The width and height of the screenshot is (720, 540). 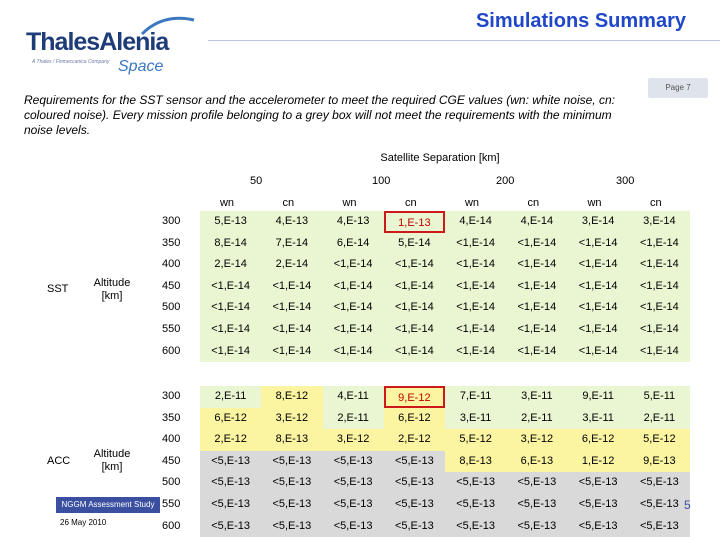 I want to click on separation-200: 200, so click(x=505, y=181).